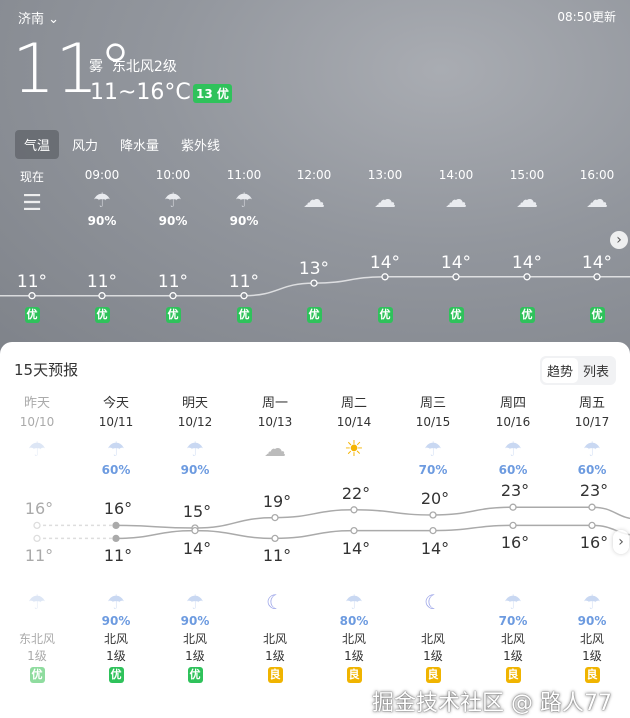 The image size is (630, 718). What do you see at coordinates (37, 144) in the screenshot?
I see `tab-temperature: 气温` at bounding box center [37, 144].